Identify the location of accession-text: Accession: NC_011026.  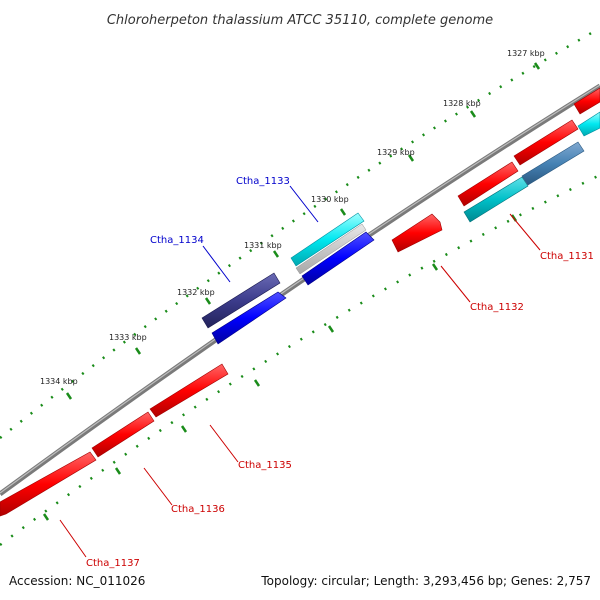
(77, 581).